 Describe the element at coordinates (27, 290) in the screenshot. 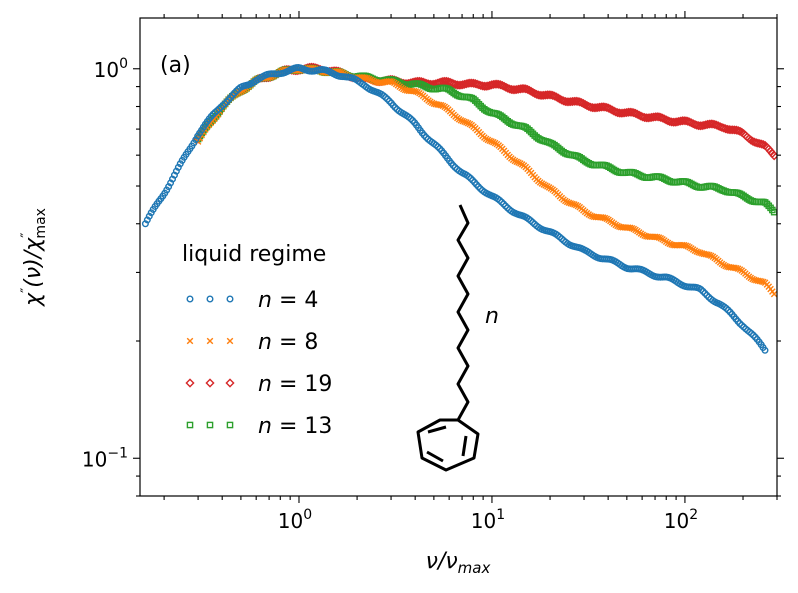

I see `y-axis-title-prime1: ″` at that location.